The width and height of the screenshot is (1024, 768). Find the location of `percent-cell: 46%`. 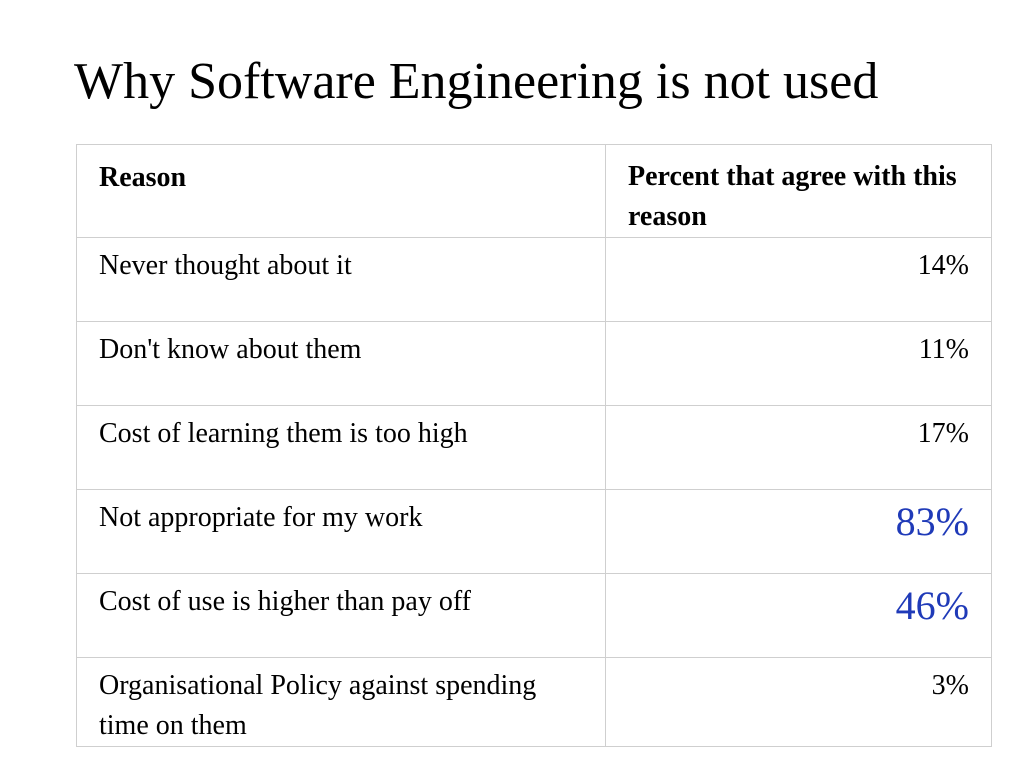

percent-cell: 46% is located at coordinates (798, 615).